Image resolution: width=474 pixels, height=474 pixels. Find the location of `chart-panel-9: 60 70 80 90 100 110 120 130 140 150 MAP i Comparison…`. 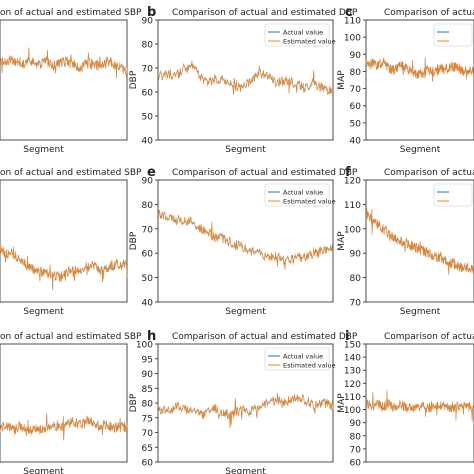

chart-panel-9: 60 70 80 90 100 110 120 130 140 150 MAP i Comparison… is located at coordinates (405, 399).